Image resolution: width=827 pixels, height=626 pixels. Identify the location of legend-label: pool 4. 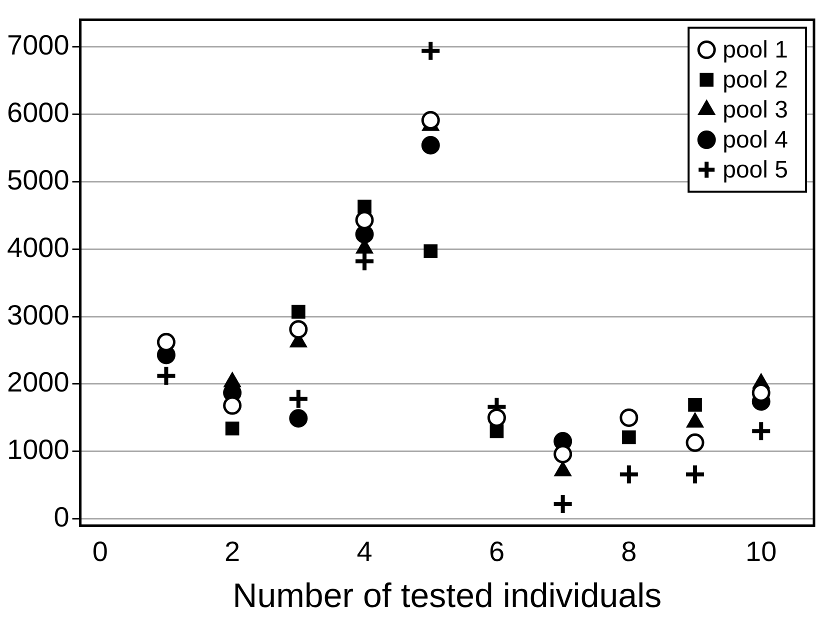
(755, 140).